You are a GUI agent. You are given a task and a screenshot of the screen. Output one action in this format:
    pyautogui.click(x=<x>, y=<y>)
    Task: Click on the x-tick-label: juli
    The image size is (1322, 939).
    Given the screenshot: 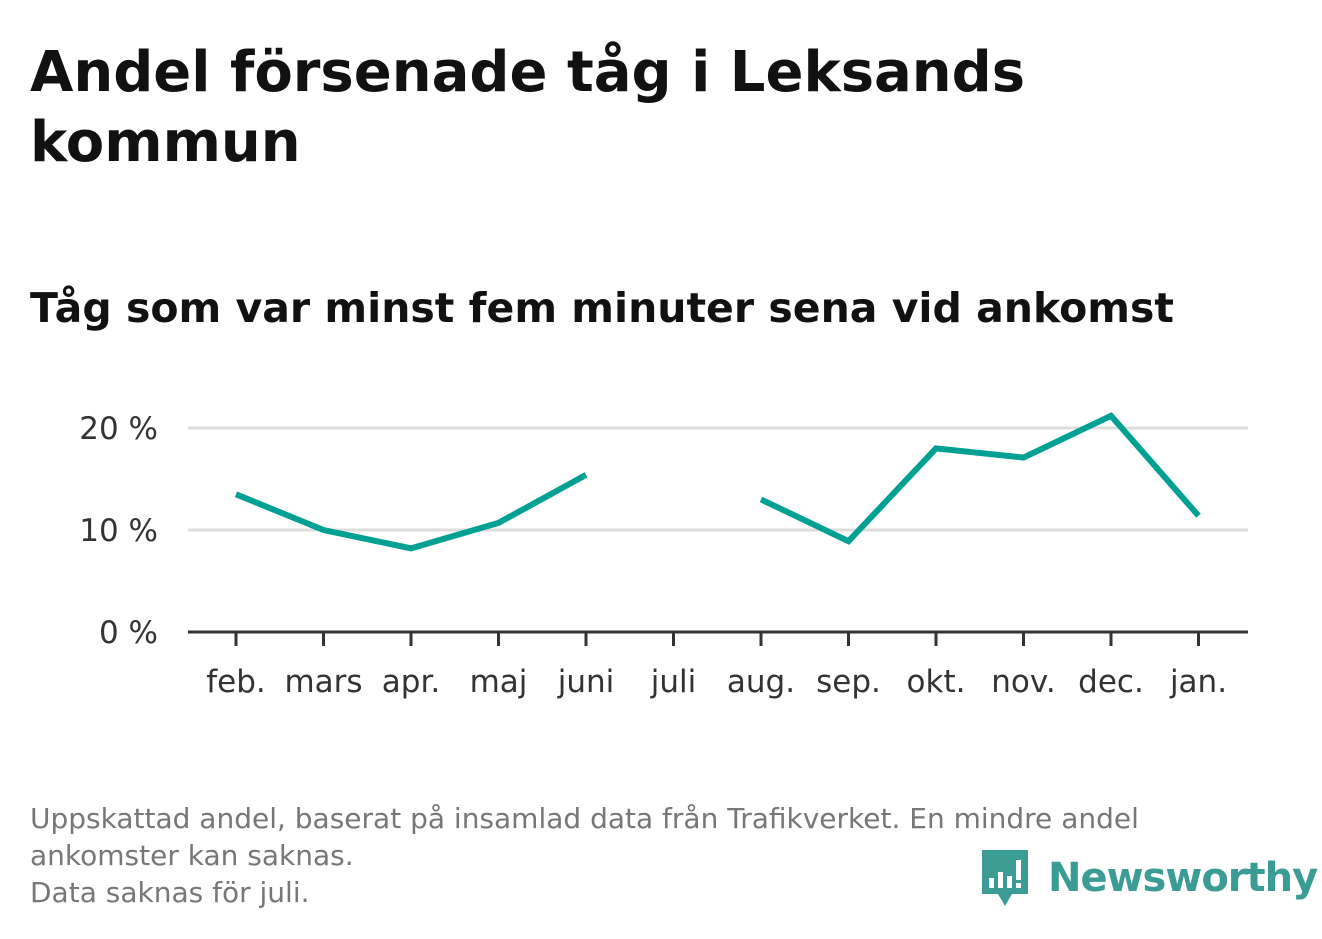 What is the action you would take?
    pyautogui.click(x=673, y=682)
    